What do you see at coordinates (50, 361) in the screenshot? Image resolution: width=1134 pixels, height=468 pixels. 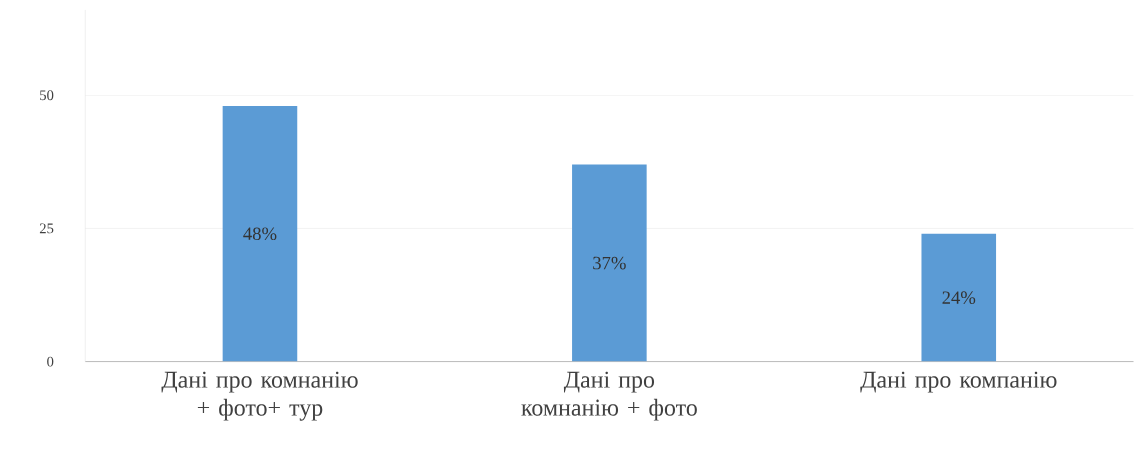 I see `y-tick-label: 0` at bounding box center [50, 361].